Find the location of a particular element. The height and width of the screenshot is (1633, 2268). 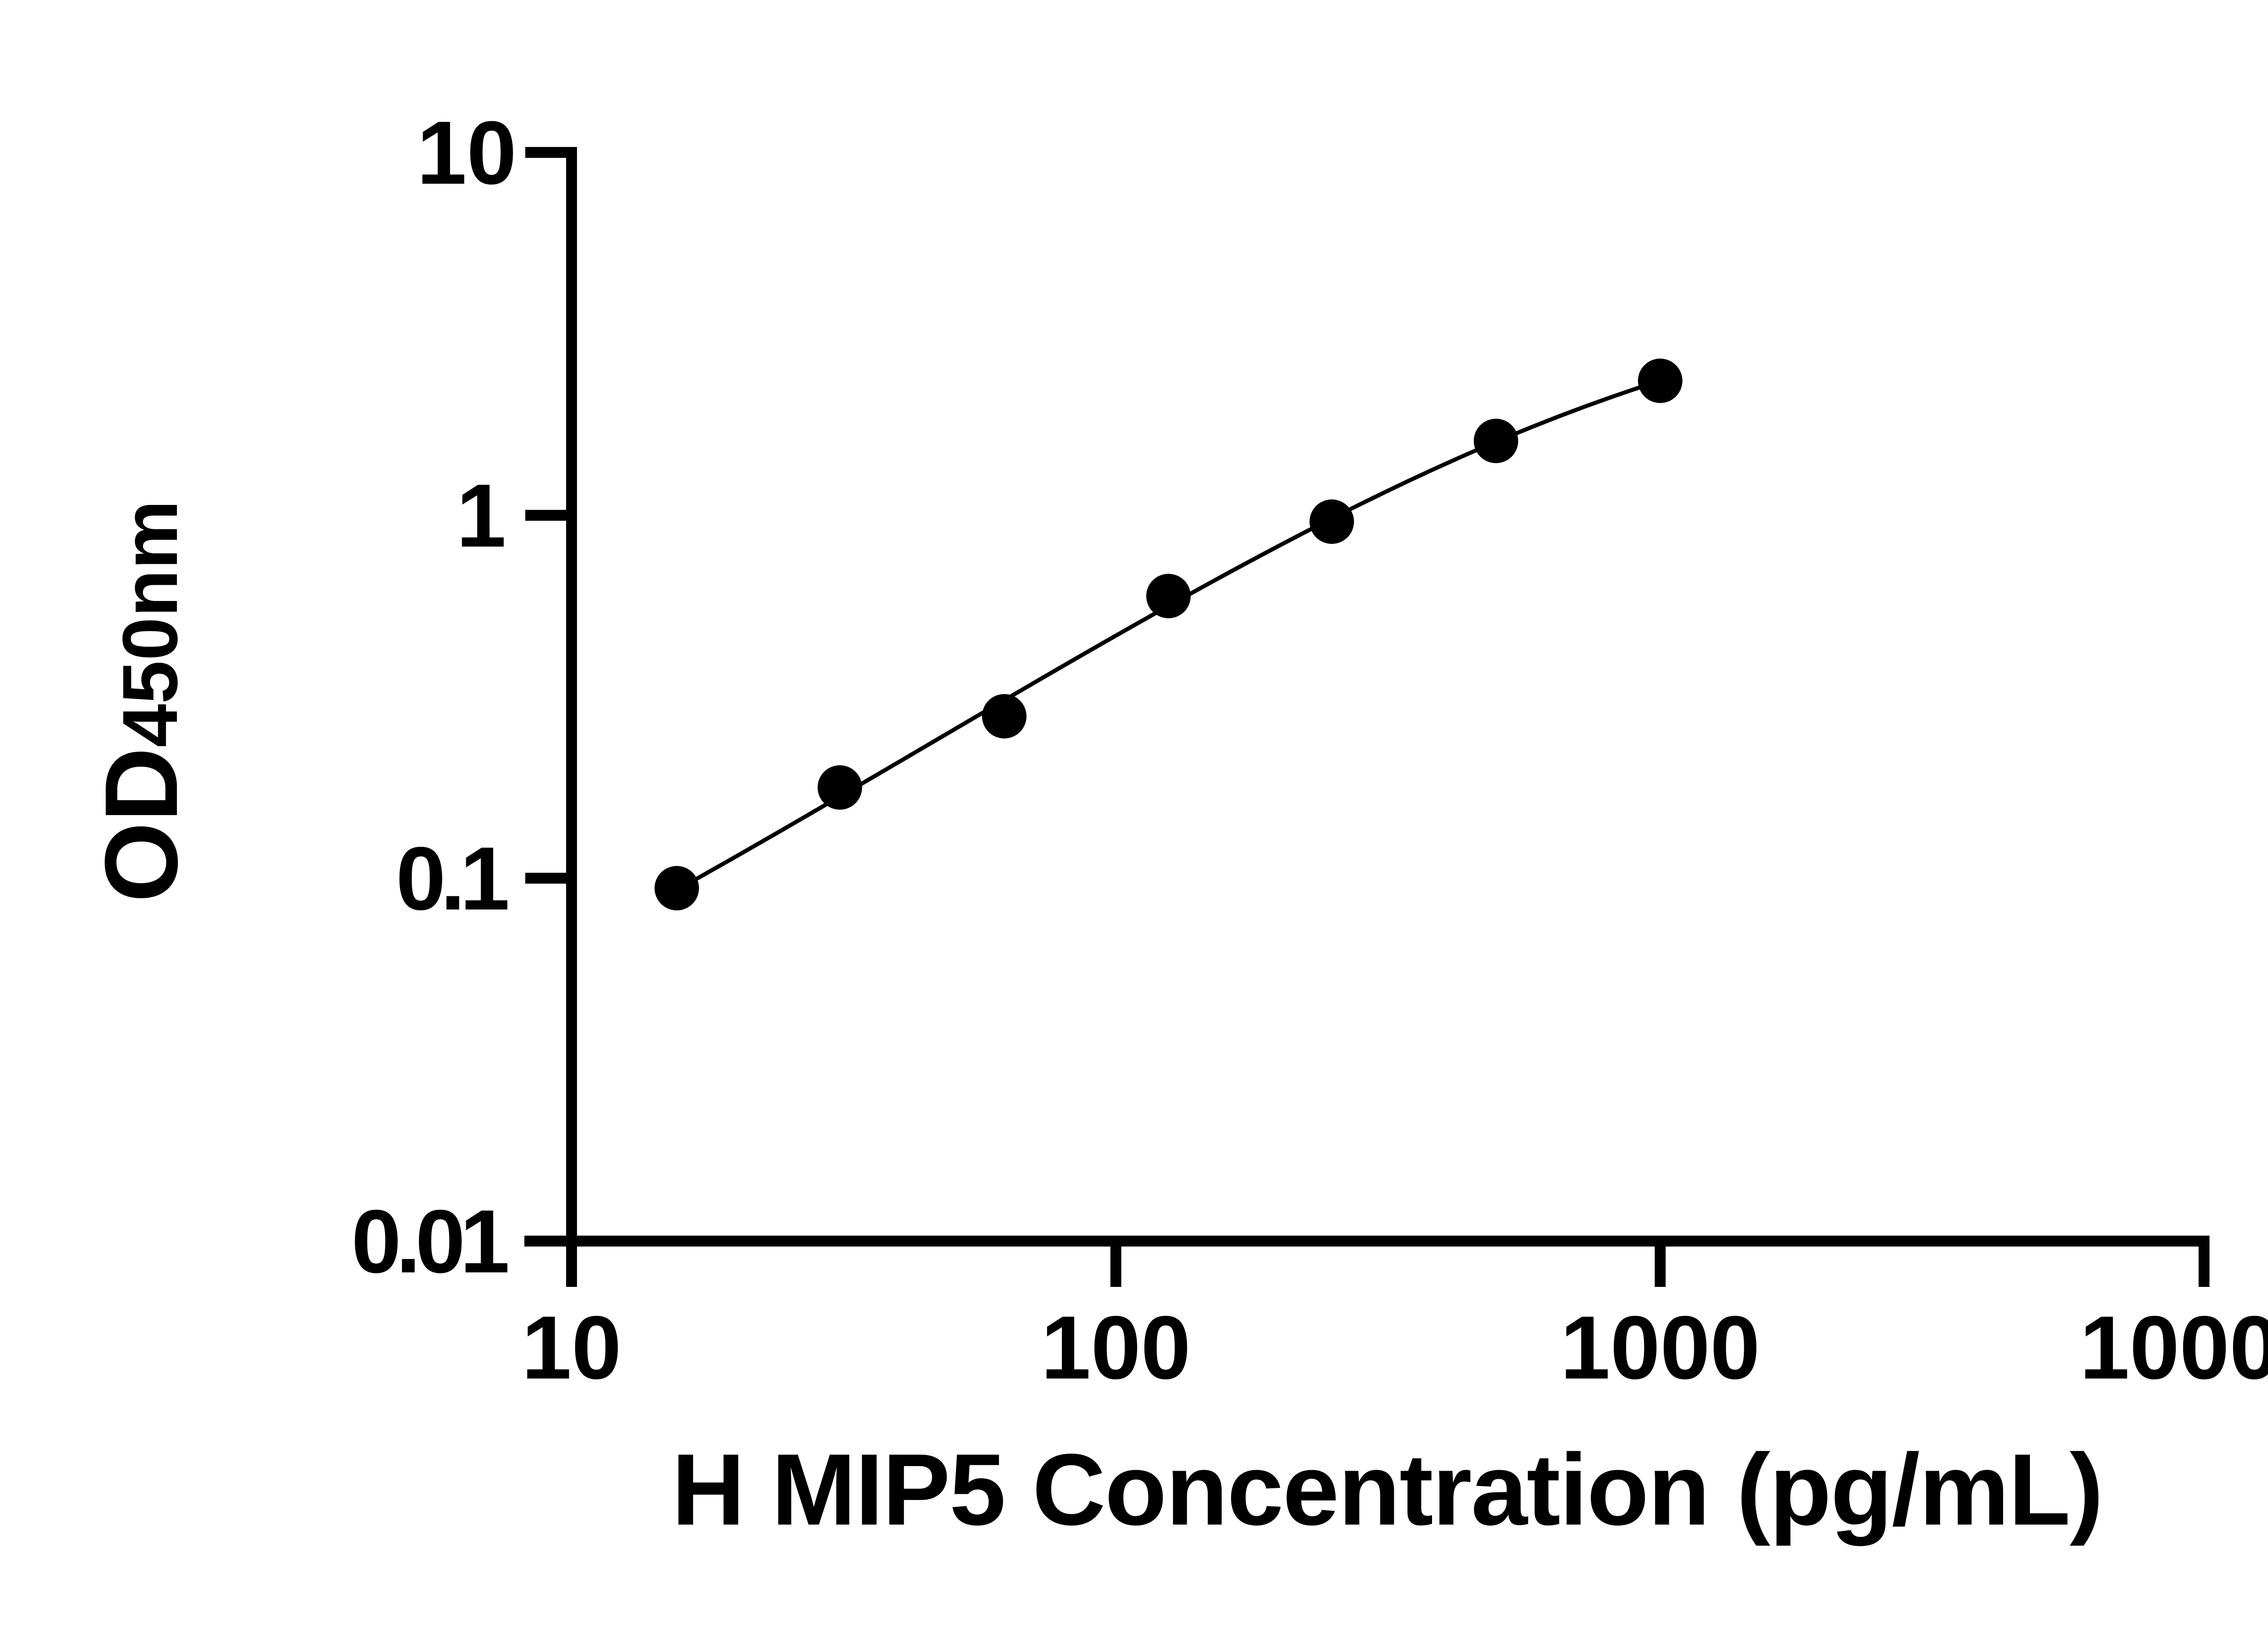

svg-text: 10000 is located at coordinates (2174, 1347).